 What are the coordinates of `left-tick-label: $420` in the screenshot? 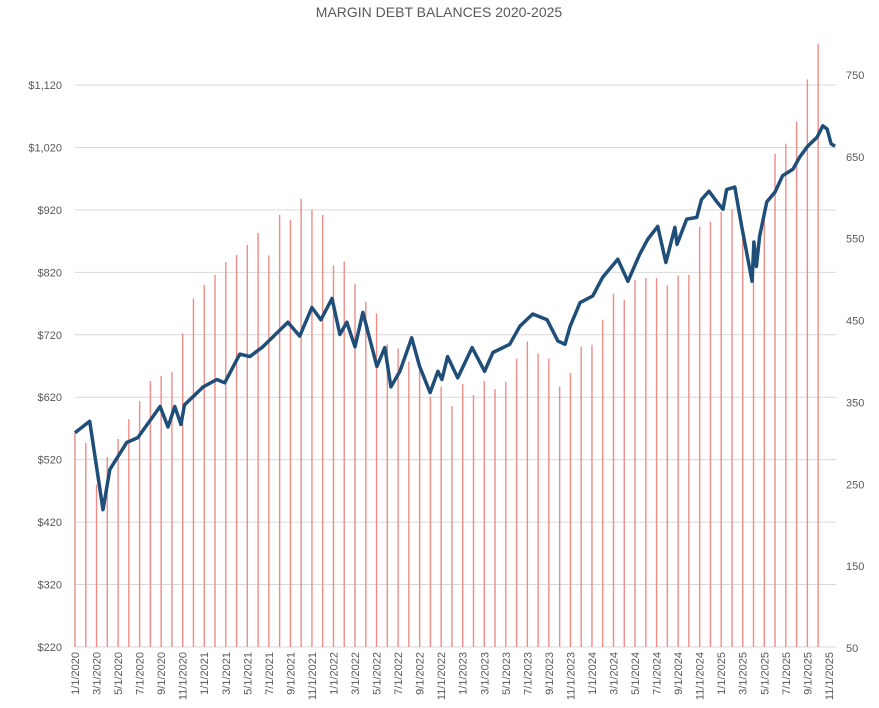 It's located at (50, 523).